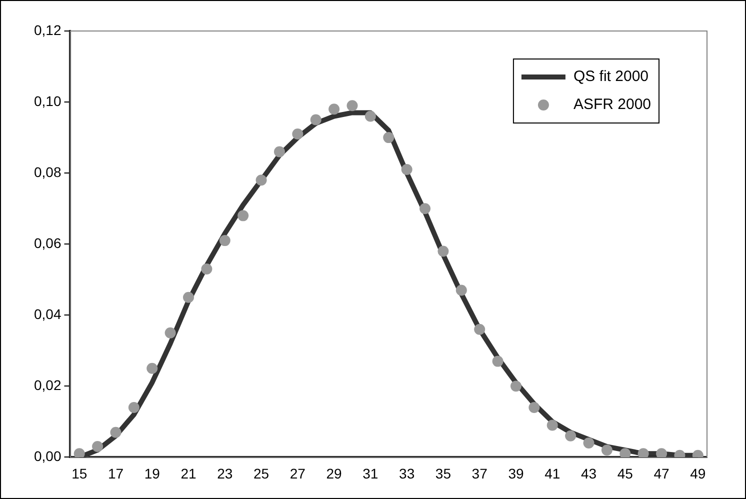  Describe the element at coordinates (48, 242) in the screenshot. I see `y-tick-label: 0,06` at that location.